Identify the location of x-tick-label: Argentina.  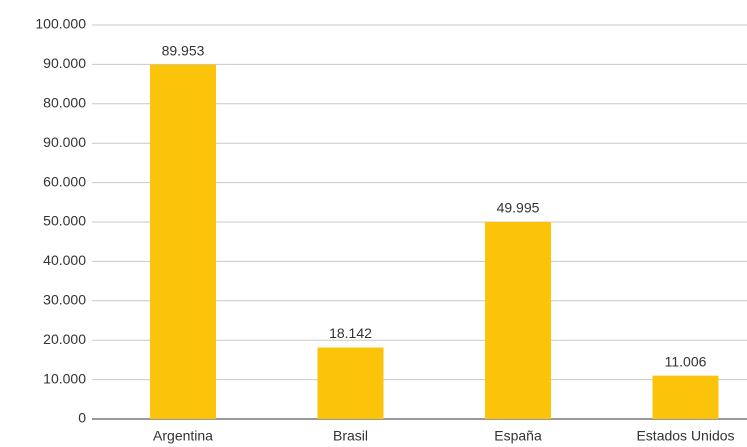
(183, 436).